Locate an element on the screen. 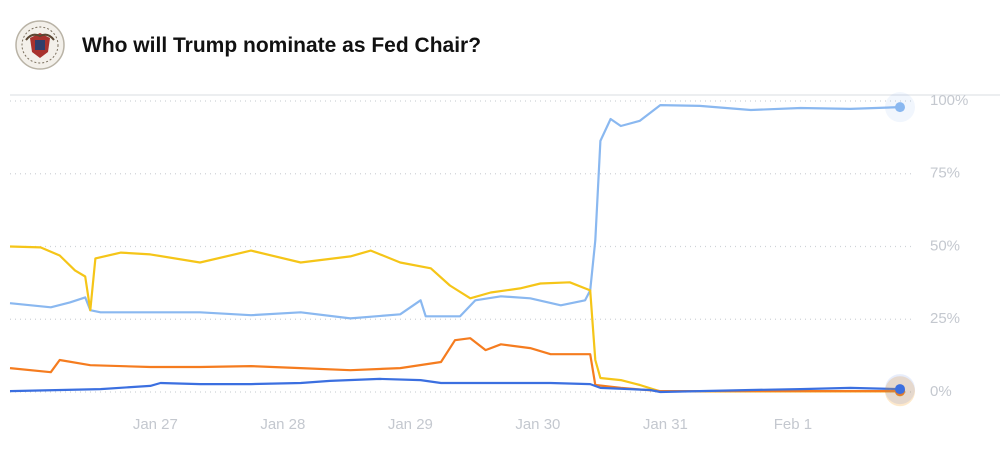 The image size is (1000, 450). x-tick-label: Jan 30 is located at coordinates (537, 424).